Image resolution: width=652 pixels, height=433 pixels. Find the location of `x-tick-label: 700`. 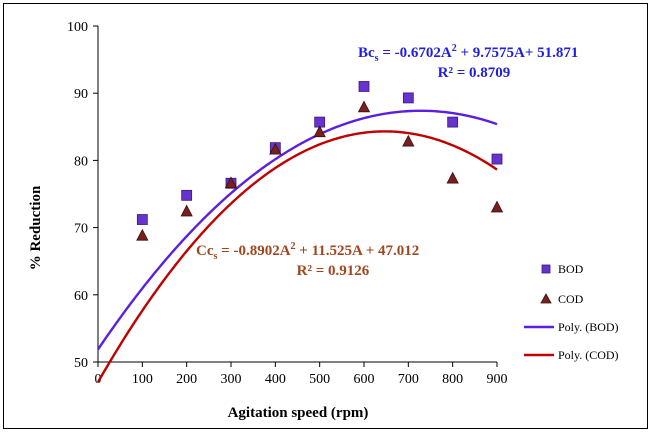

x-tick-label: 700 is located at coordinates (408, 379).